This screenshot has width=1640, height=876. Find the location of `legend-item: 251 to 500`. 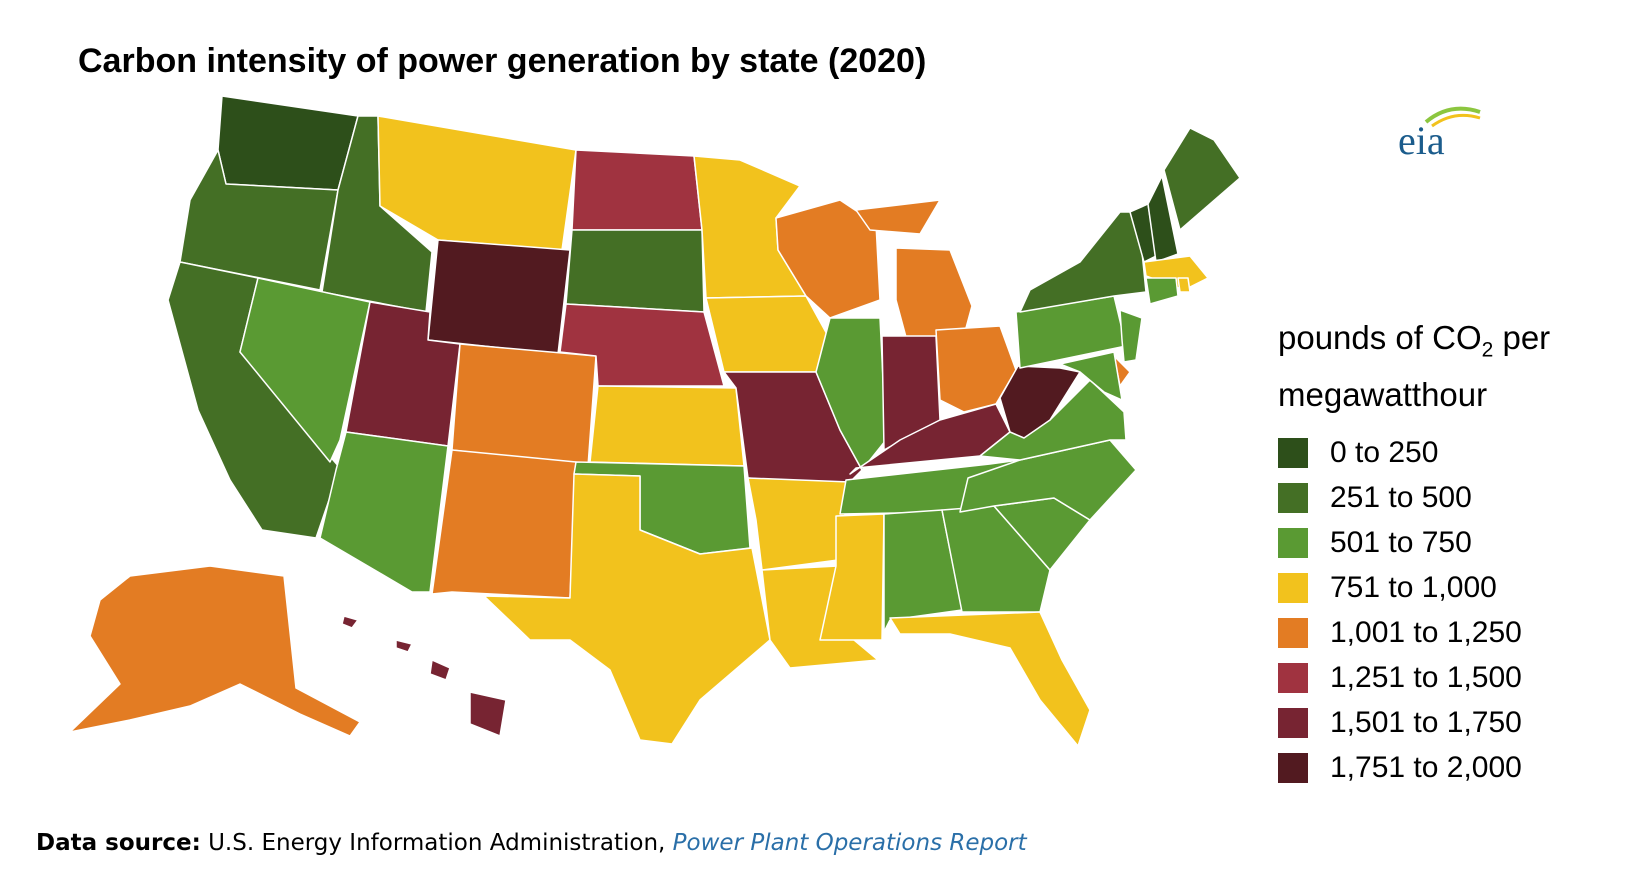

legend-item: 251 to 500 is located at coordinates (1414, 498).